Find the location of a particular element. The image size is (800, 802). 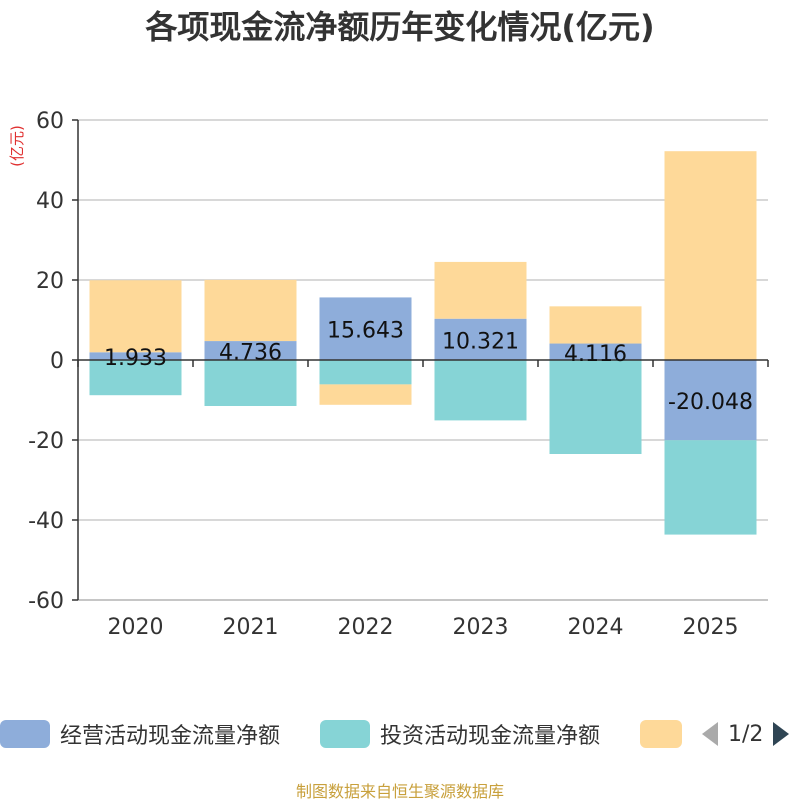

source-note: 制图数据来自恒生聚源数据库 is located at coordinates (399, 791).